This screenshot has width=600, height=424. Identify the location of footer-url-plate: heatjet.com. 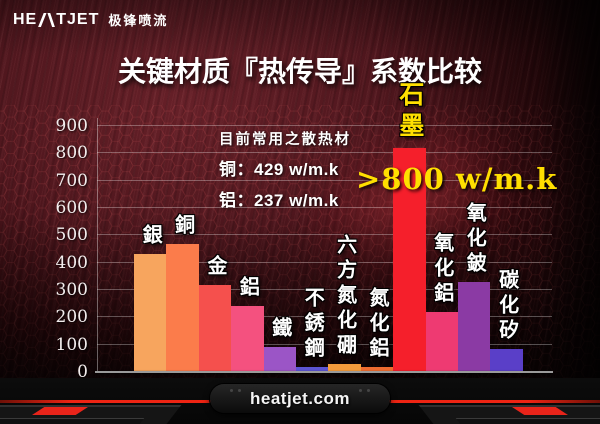
(300, 398).